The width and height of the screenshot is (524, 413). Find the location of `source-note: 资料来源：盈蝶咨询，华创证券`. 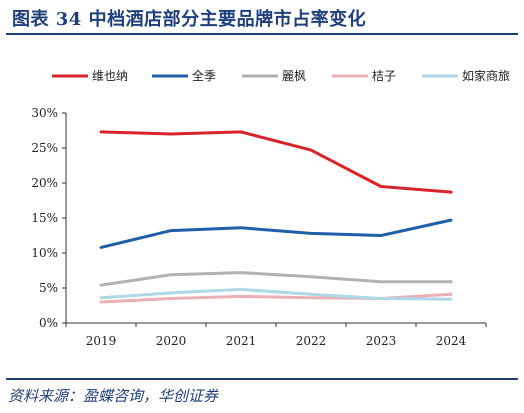

source-note: 资料来源：盈蝶咨询，华创证券 is located at coordinates (113, 396).